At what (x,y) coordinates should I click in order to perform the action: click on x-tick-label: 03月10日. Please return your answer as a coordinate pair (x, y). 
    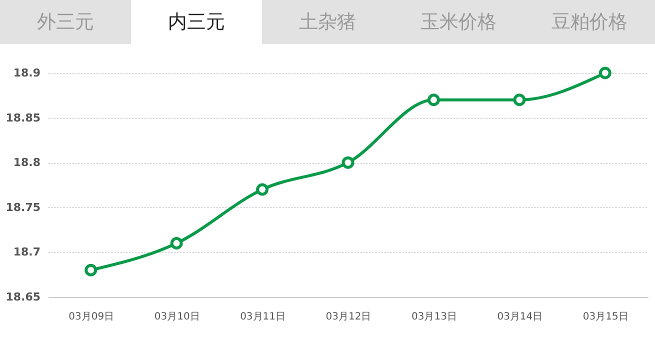
    Looking at the image, I should click on (177, 317).